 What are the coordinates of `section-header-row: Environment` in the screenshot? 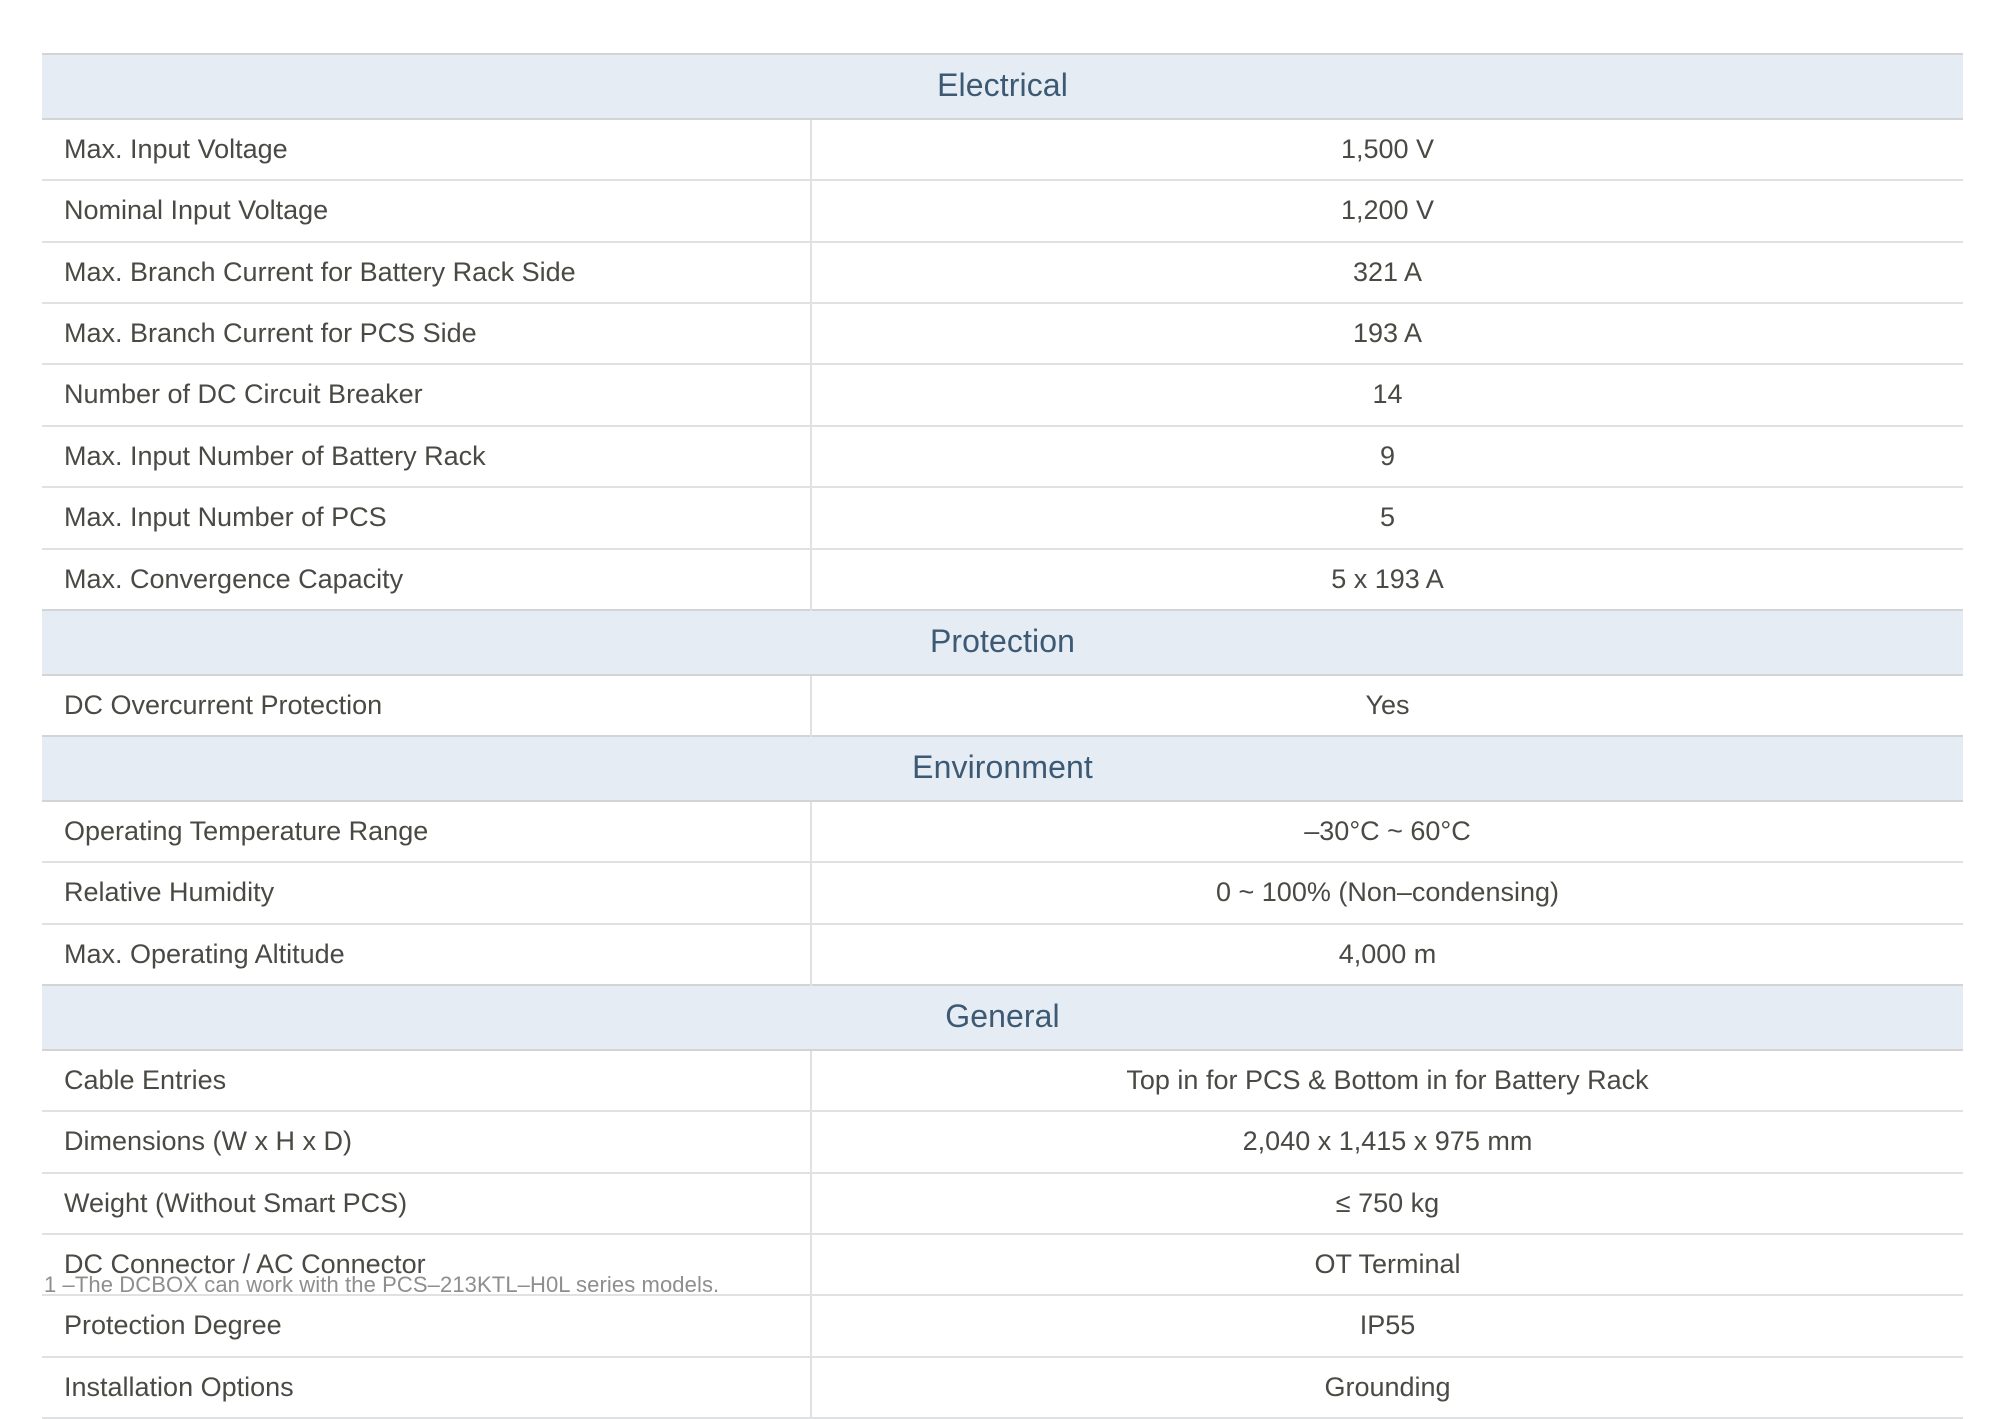 It's located at (1002, 768).